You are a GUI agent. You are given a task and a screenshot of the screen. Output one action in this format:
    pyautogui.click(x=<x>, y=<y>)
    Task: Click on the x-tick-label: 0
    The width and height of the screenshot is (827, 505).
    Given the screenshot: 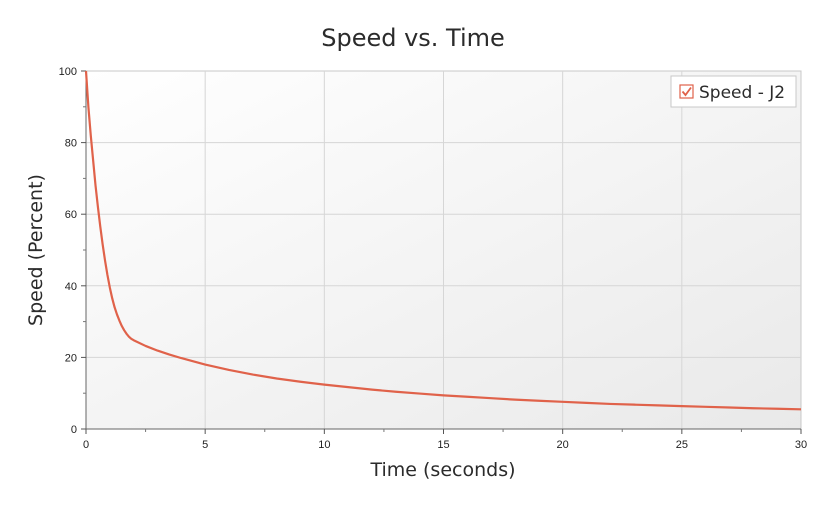 What is the action you would take?
    pyautogui.click(x=86, y=445)
    